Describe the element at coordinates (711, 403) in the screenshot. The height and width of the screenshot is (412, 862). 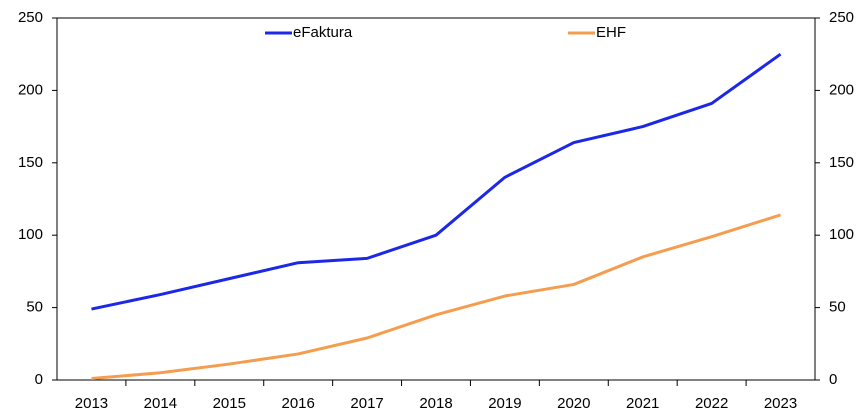
I see `x-tick-label: 2022` at that location.